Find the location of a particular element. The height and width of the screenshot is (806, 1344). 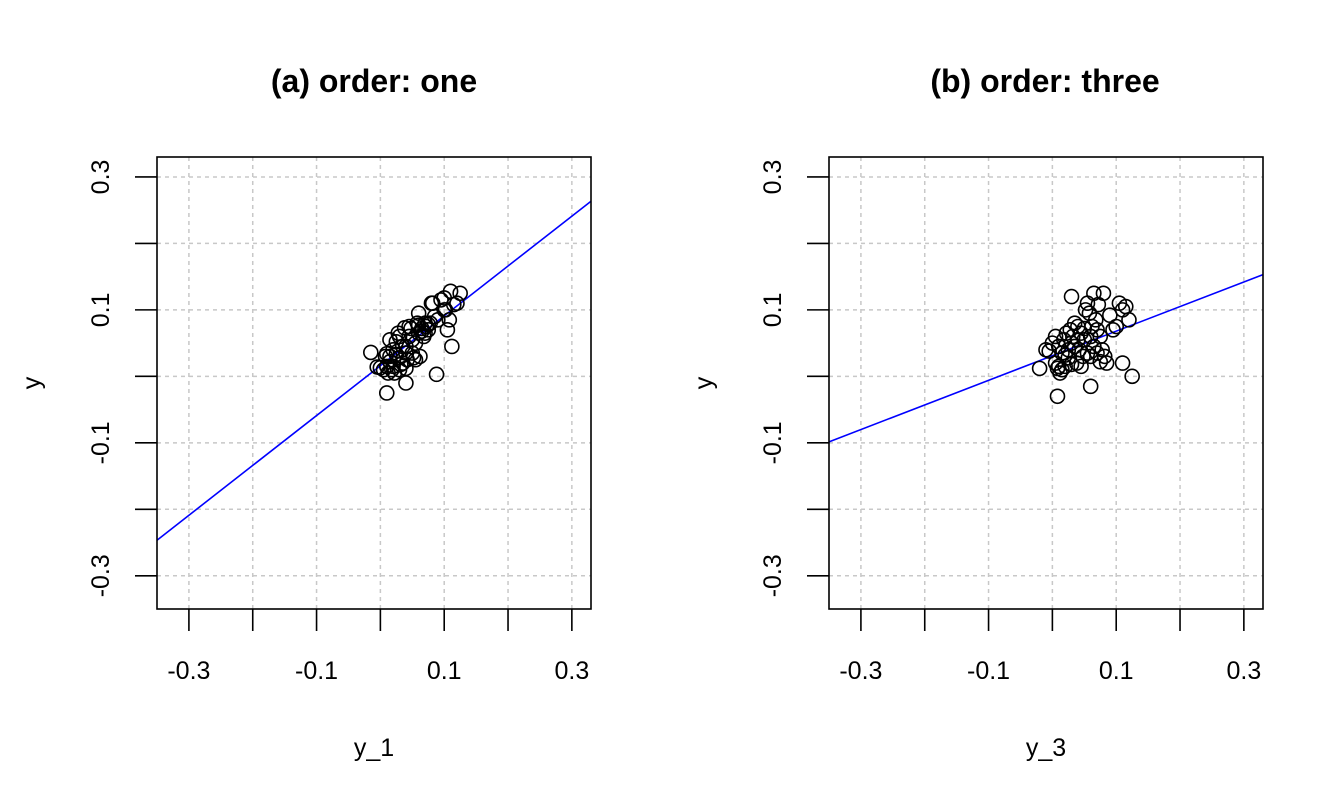

x-tick-label-a-2: -0.1 is located at coordinates (316, 671).